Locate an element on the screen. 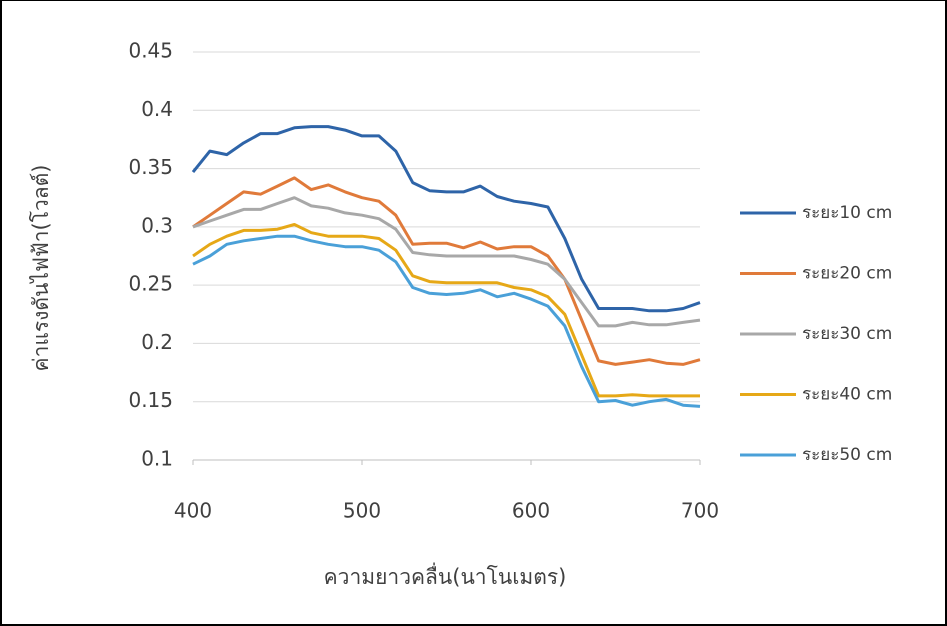  legend-label: ระยะ30 cm is located at coordinates (847, 334).